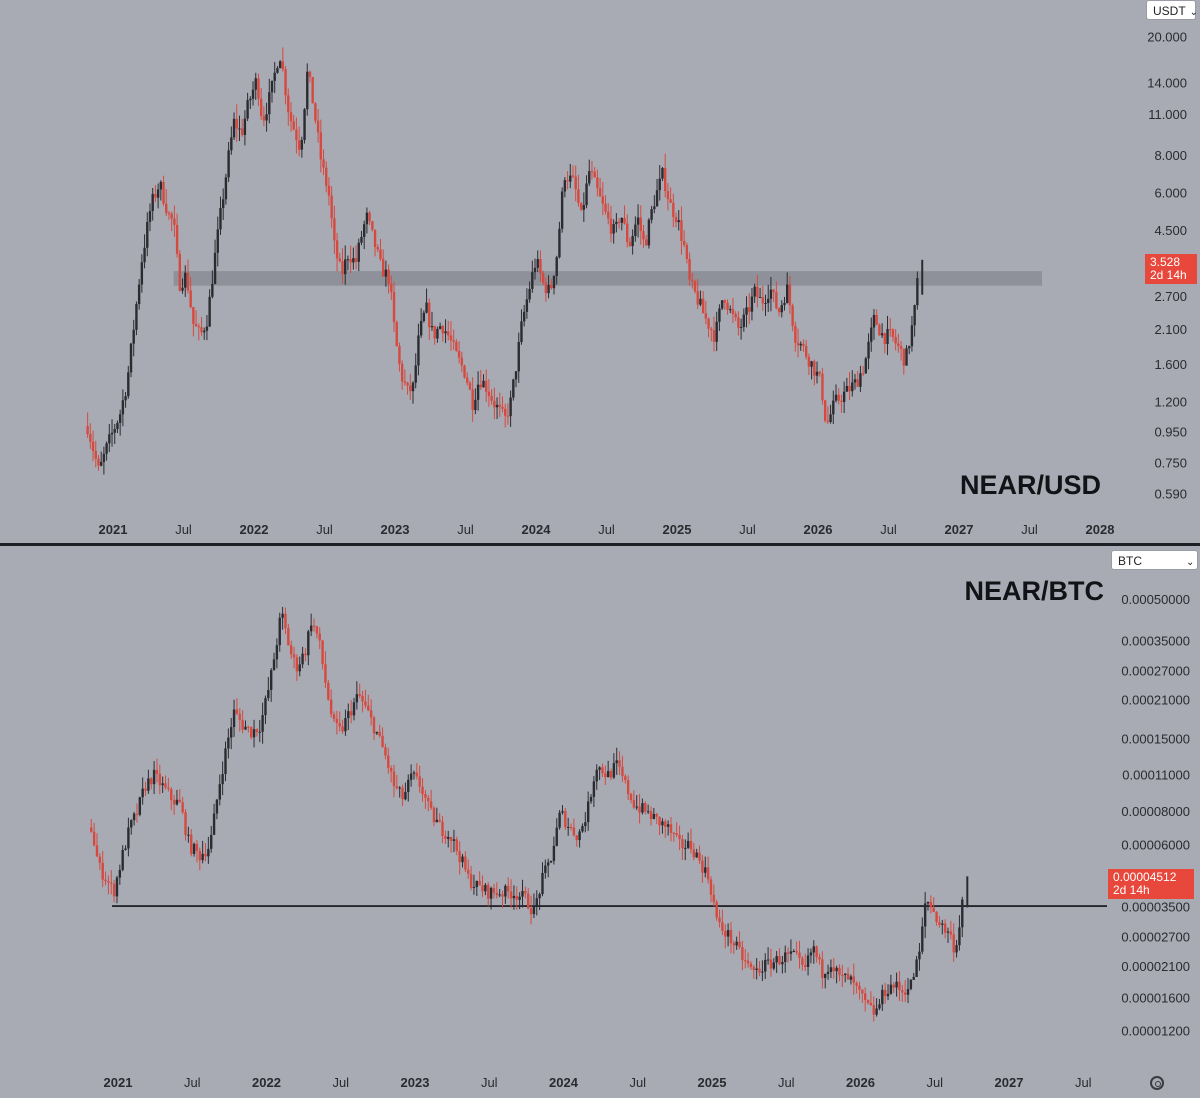 Image resolution: width=1200 pixels, height=1098 pixels. Describe the element at coordinates (1165, 262) in the screenshot. I see `last-price: 3.528` at that location.